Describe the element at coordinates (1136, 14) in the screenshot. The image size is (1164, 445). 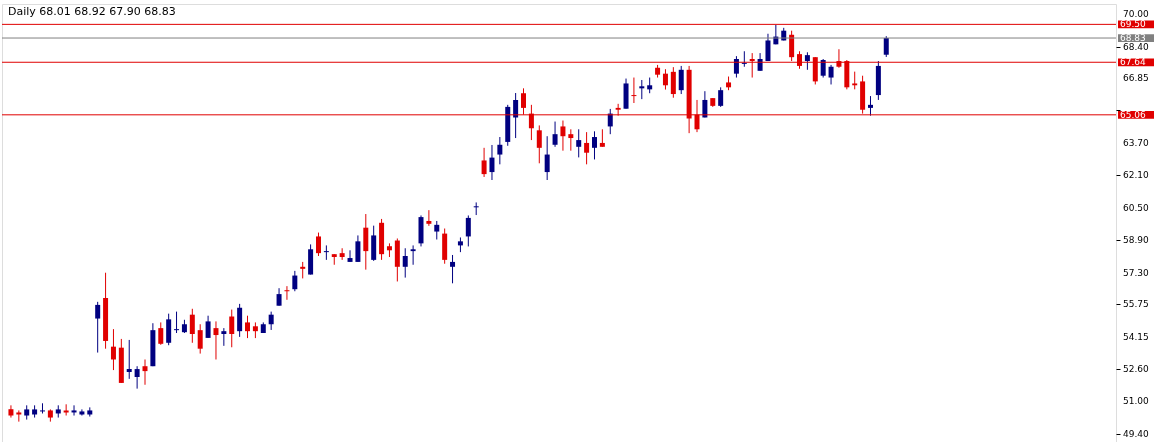
I see `y-tick-label: 70.00` at that location.